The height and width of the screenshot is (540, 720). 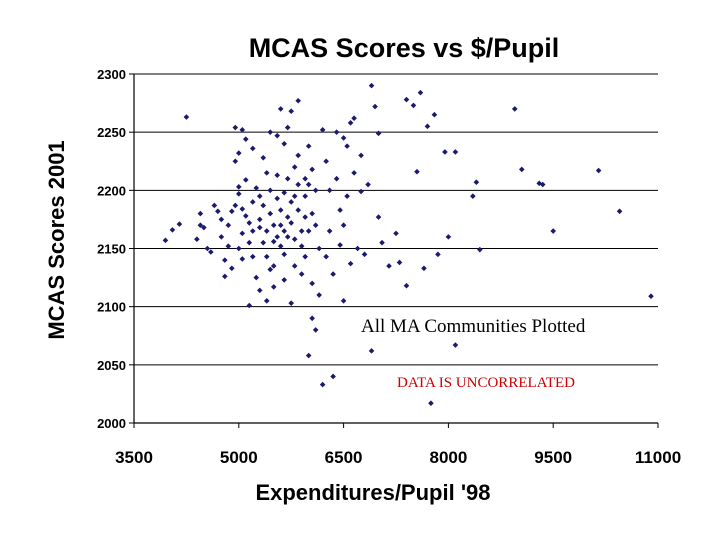 I want to click on annotation-all-communities: All MA Communities Plotted, so click(x=473, y=326).